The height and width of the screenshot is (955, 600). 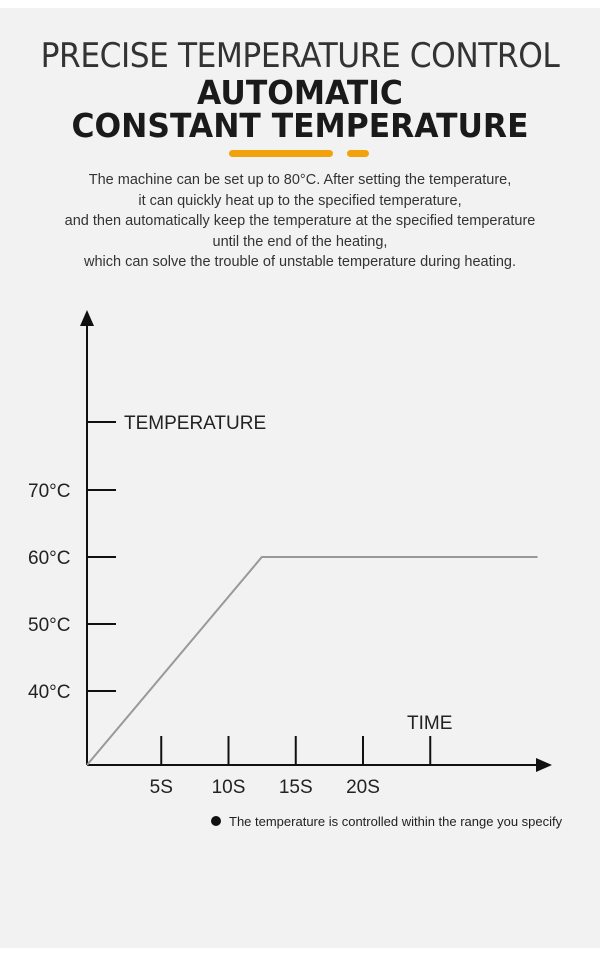 I want to click on y-tick-label: 40°C, so click(x=49, y=692).